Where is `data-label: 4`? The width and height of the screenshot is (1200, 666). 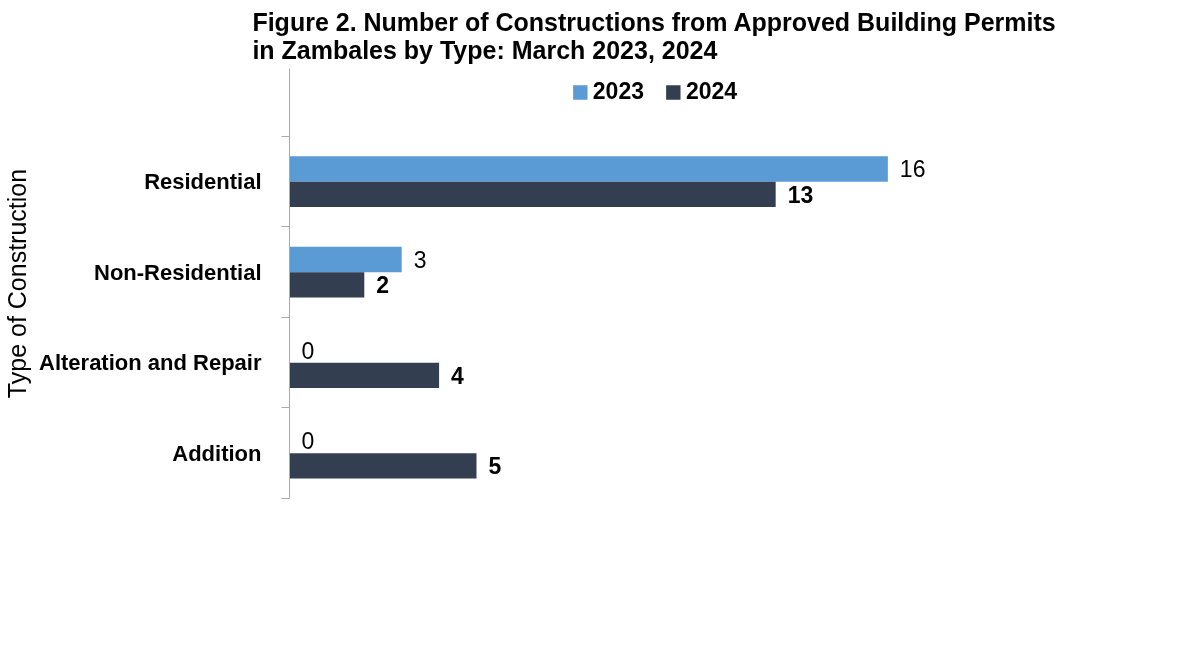 data-label: 4 is located at coordinates (458, 375).